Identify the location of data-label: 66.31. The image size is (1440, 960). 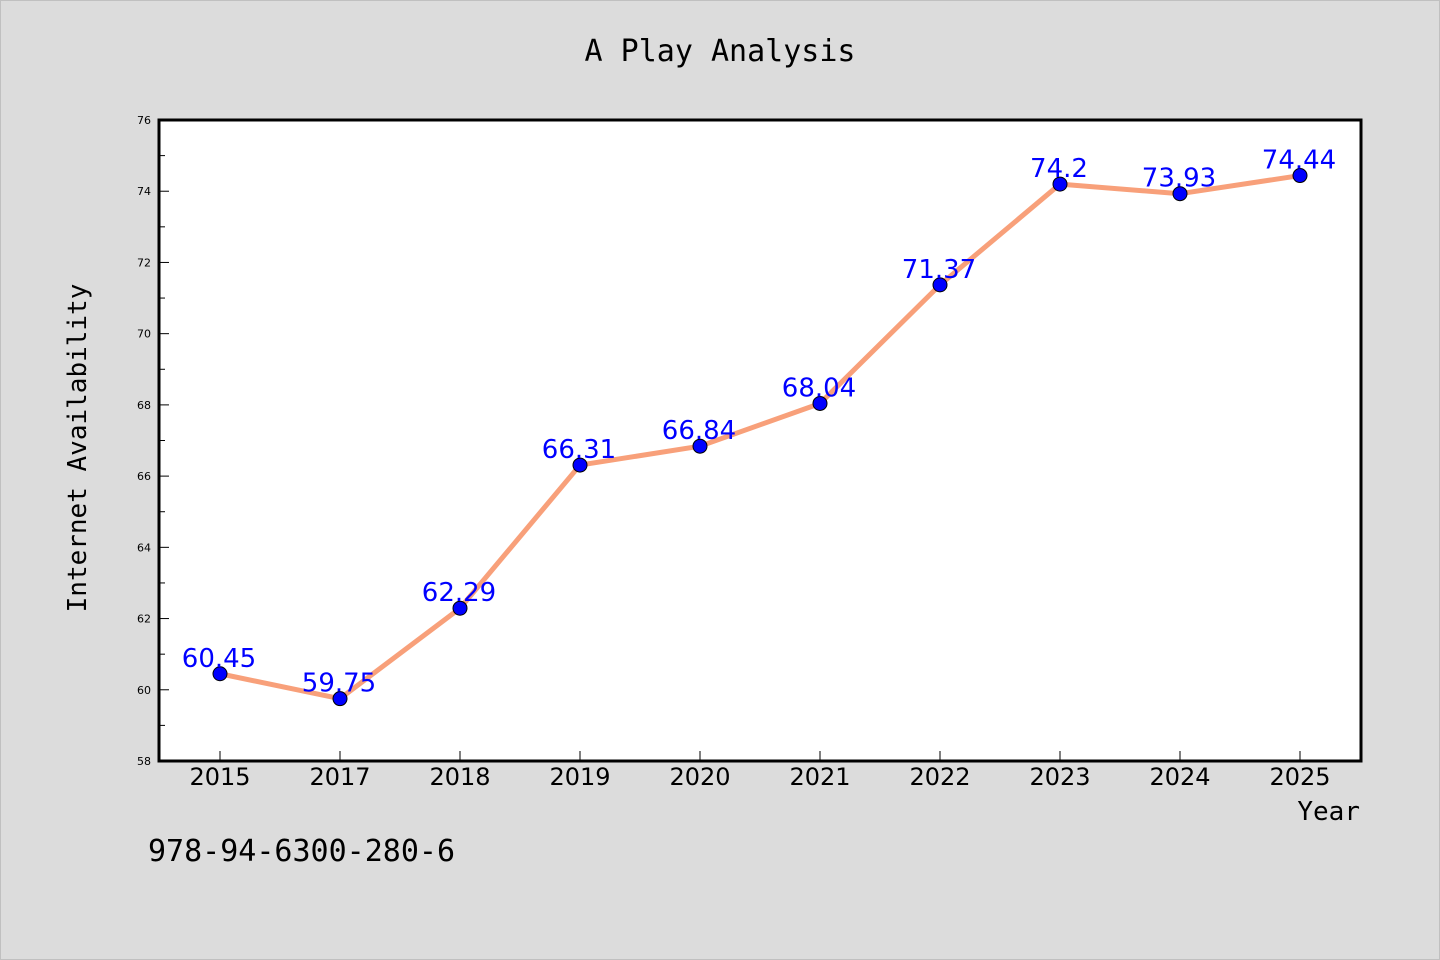
(579, 450).